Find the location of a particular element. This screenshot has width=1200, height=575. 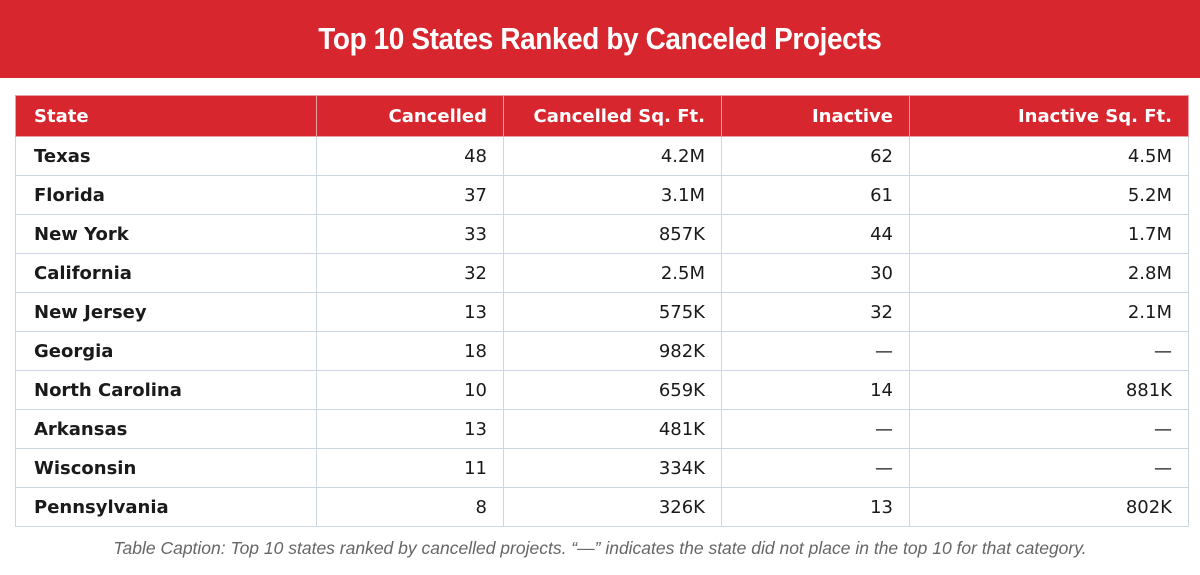

state-cell: New Jersey is located at coordinates (166, 312).